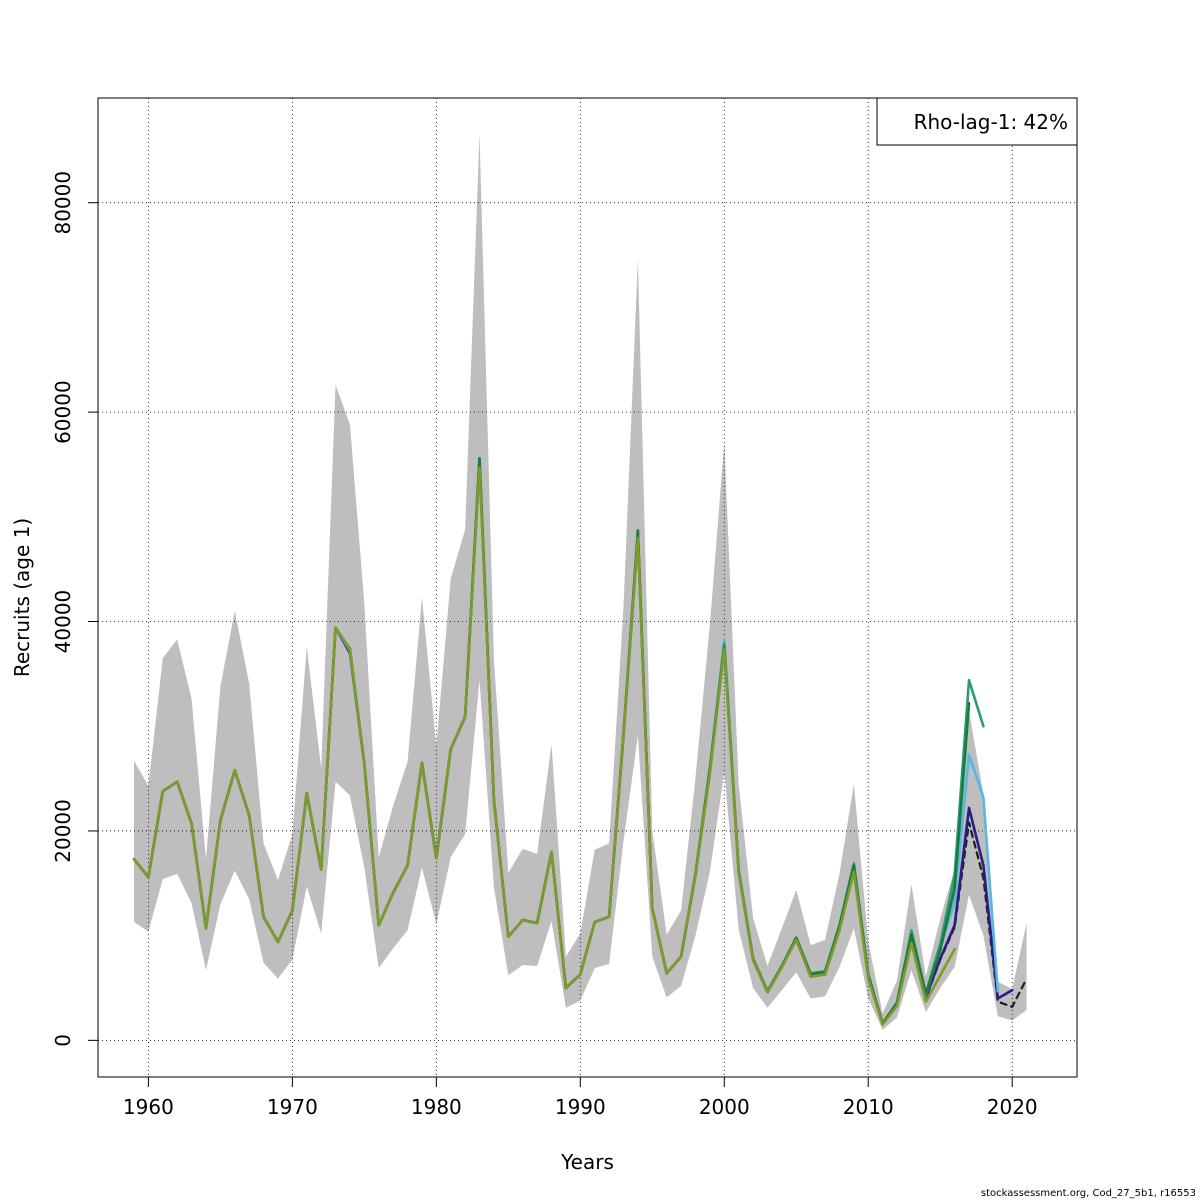 The width and height of the screenshot is (1200, 1200). I want to click on legend-frame, so click(977, 121).